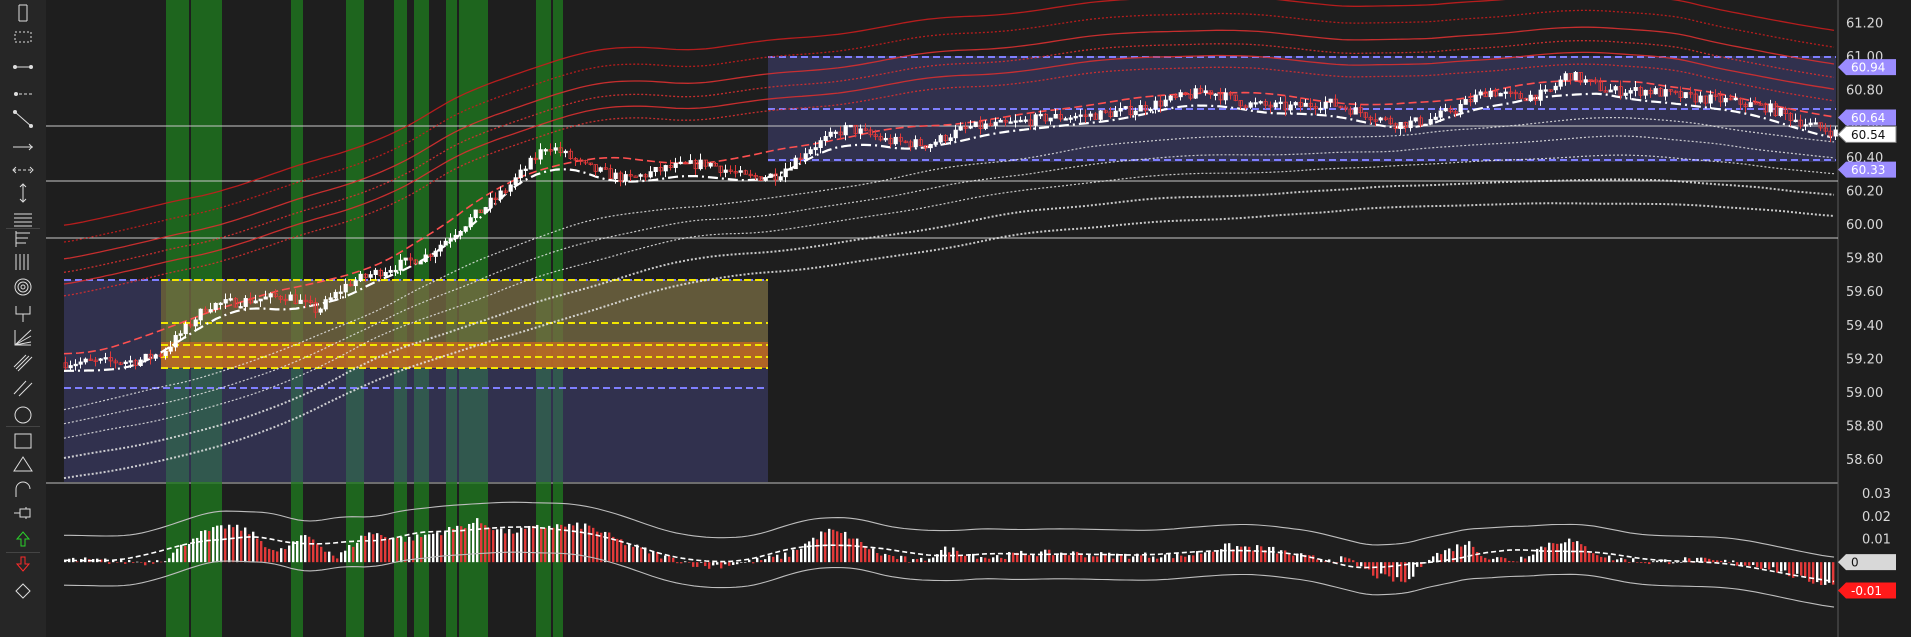 The height and width of the screenshot is (637, 1911). Describe the element at coordinates (23, 313) in the screenshot. I see `pitchfork-tool` at that location.